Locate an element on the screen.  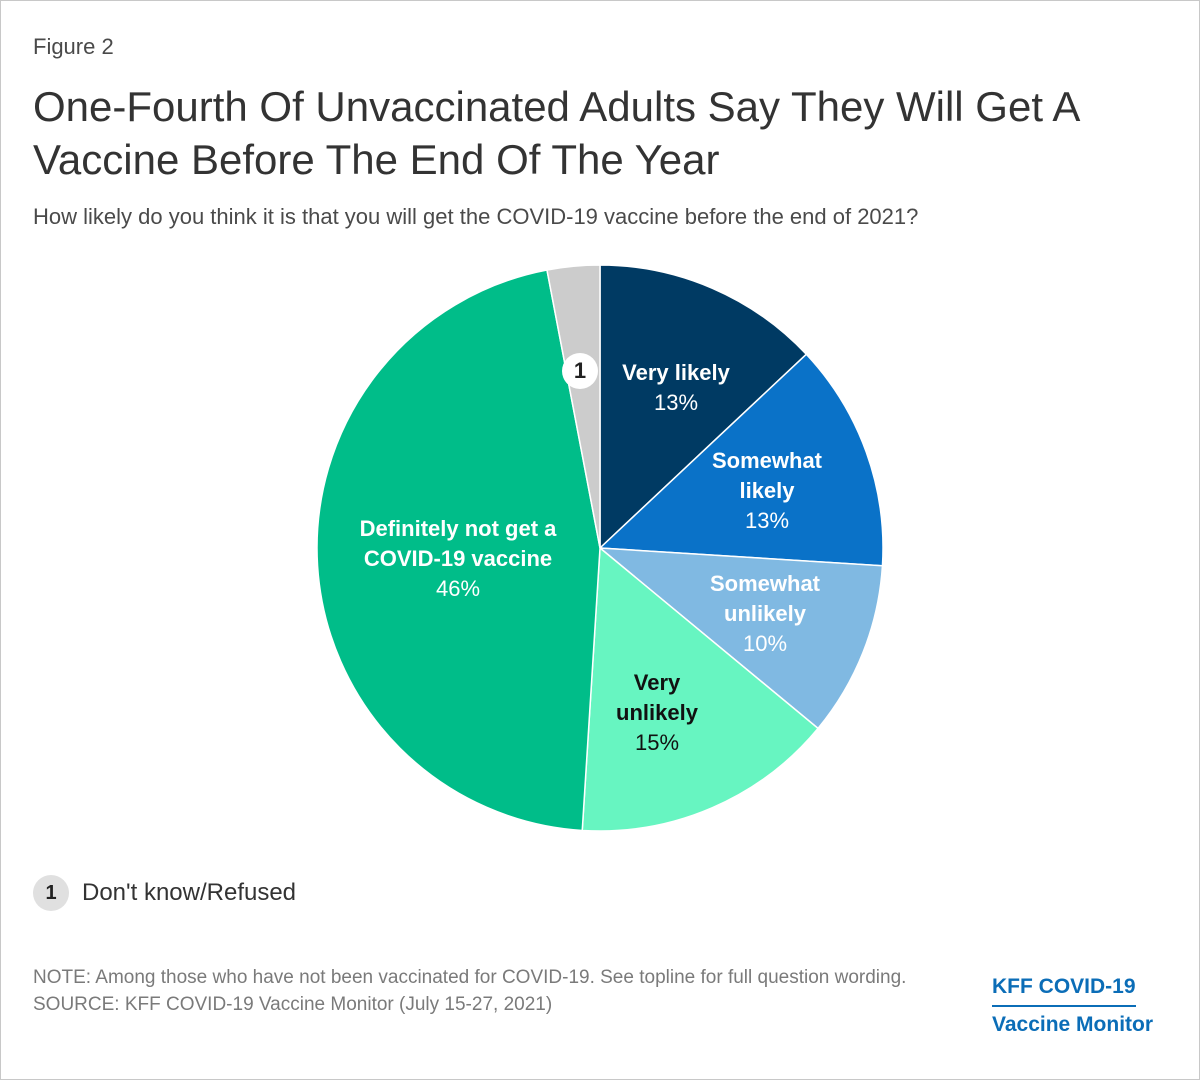
slice-value-label: 15% is located at coordinates (657, 742).